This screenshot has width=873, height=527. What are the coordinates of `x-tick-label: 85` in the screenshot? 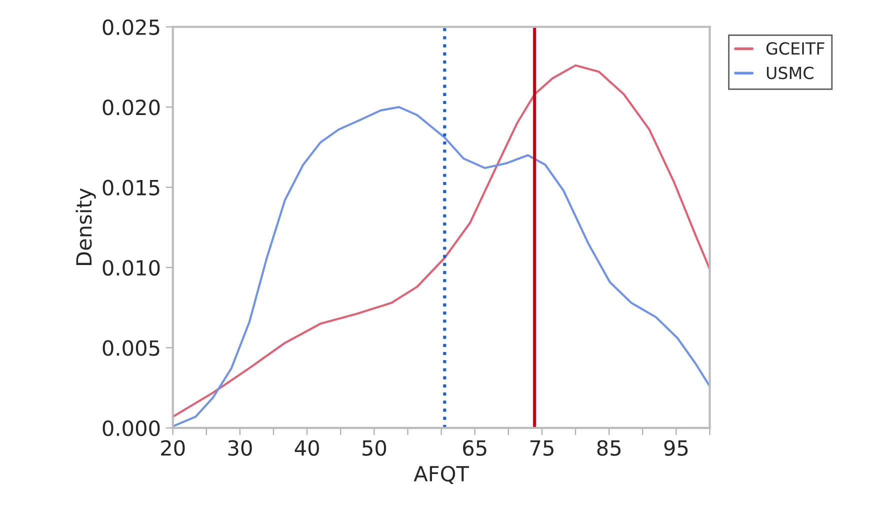 It's located at (609, 448).